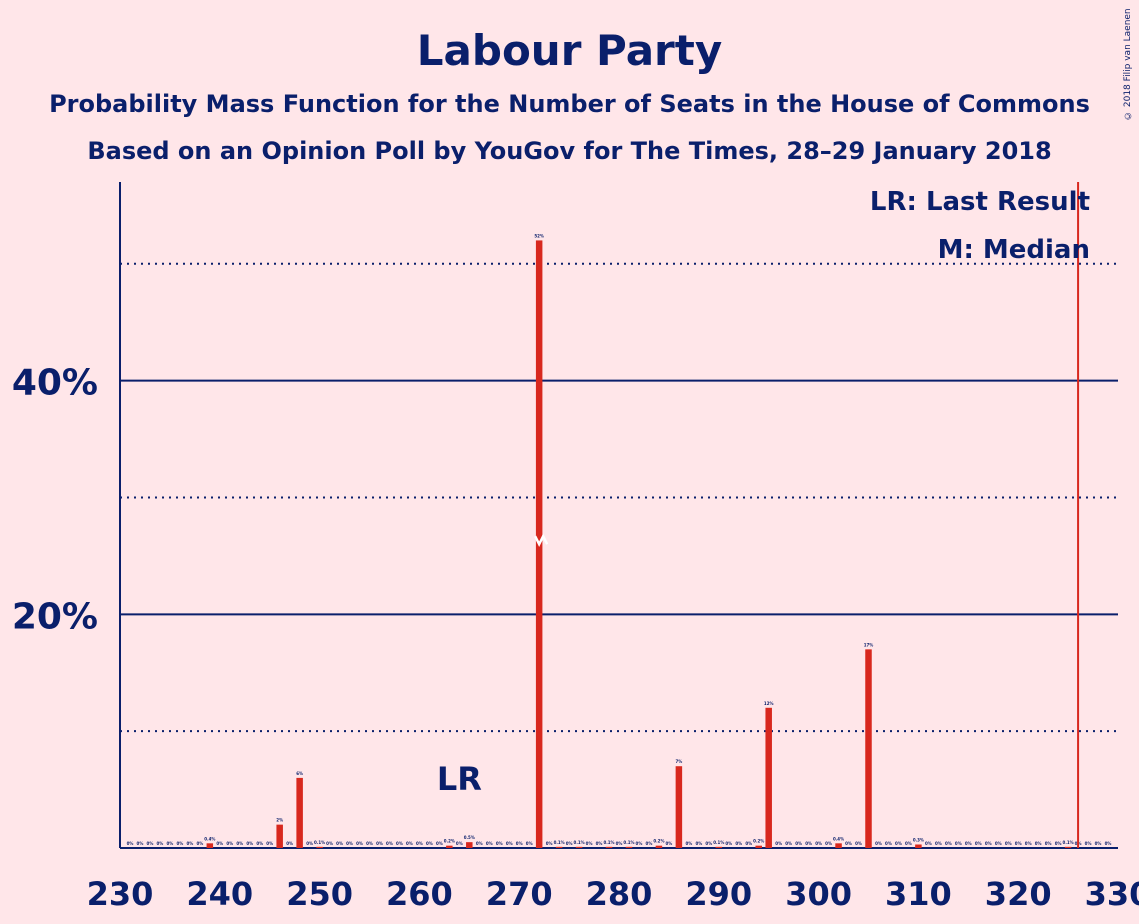 The image size is (1139, 924). Describe the element at coordinates (279, 820) in the screenshot. I see `data-label: 2%` at that location.